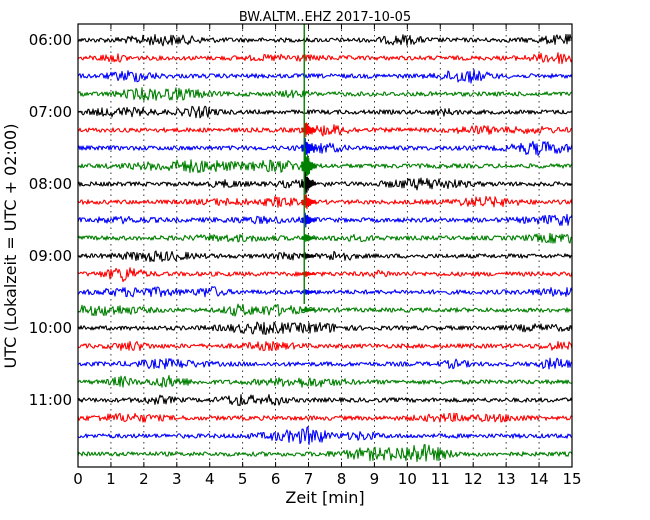  I want to click on y-axis-label: UTC (Lokalzeit = UTC + 02:00), so click(10, 246).